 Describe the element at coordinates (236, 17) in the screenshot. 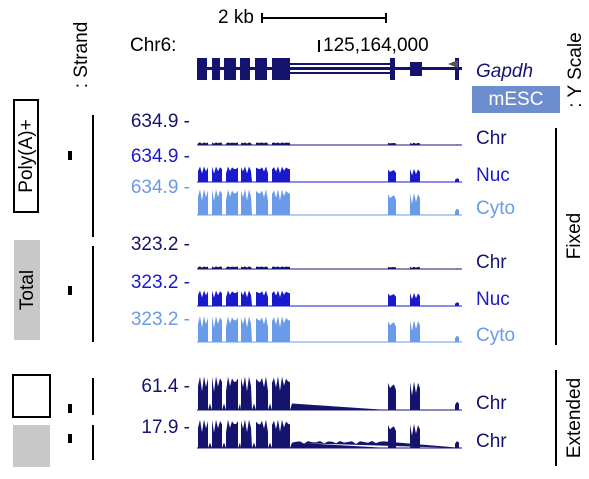

I see `scale-label: 2 kb` at that location.